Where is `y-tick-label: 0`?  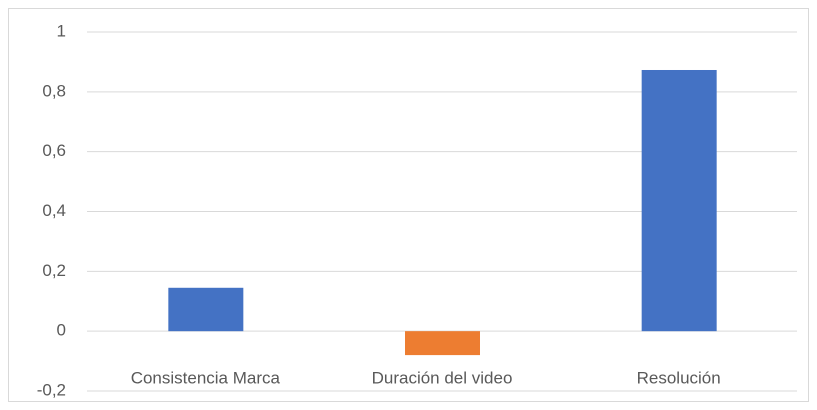 y-tick-label: 0 is located at coordinates (61, 330).